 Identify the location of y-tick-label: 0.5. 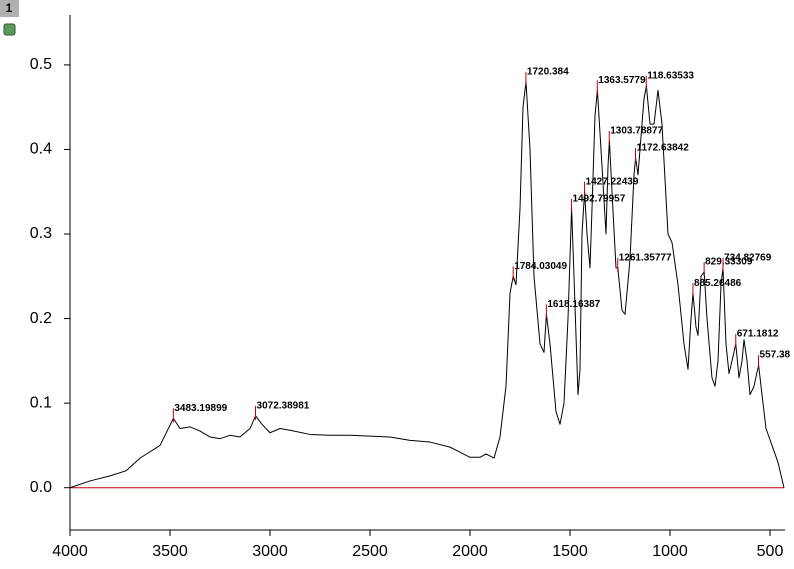
(41, 64).